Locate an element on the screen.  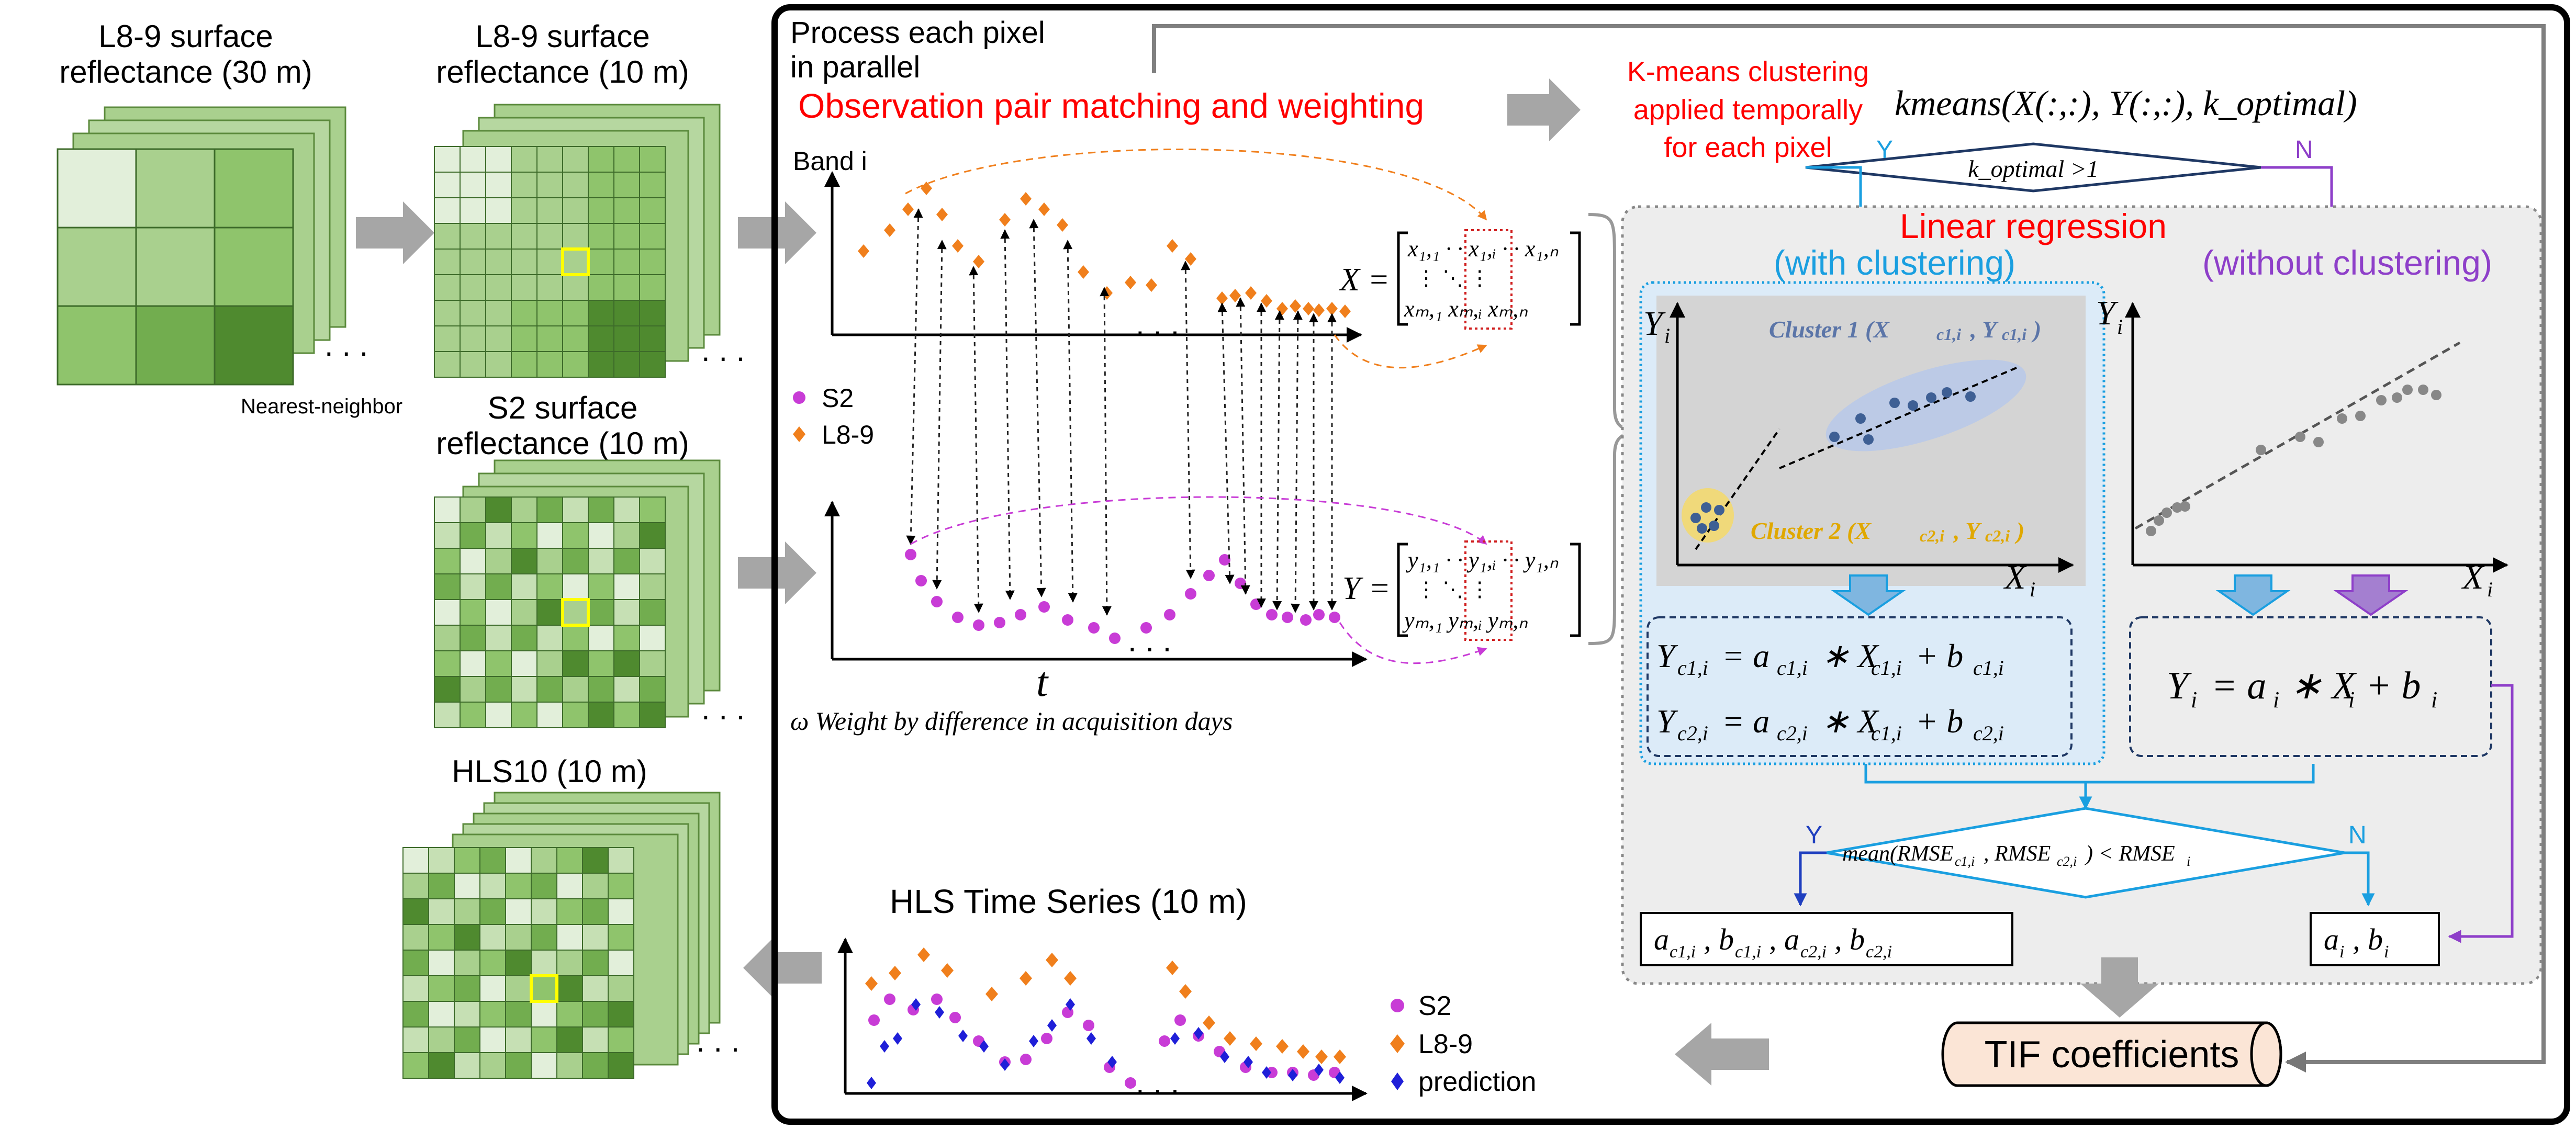
svg-text: x₁,₁ · · x₁,ᵢ · · x₁,ₙ is located at coordinates (1483, 249).